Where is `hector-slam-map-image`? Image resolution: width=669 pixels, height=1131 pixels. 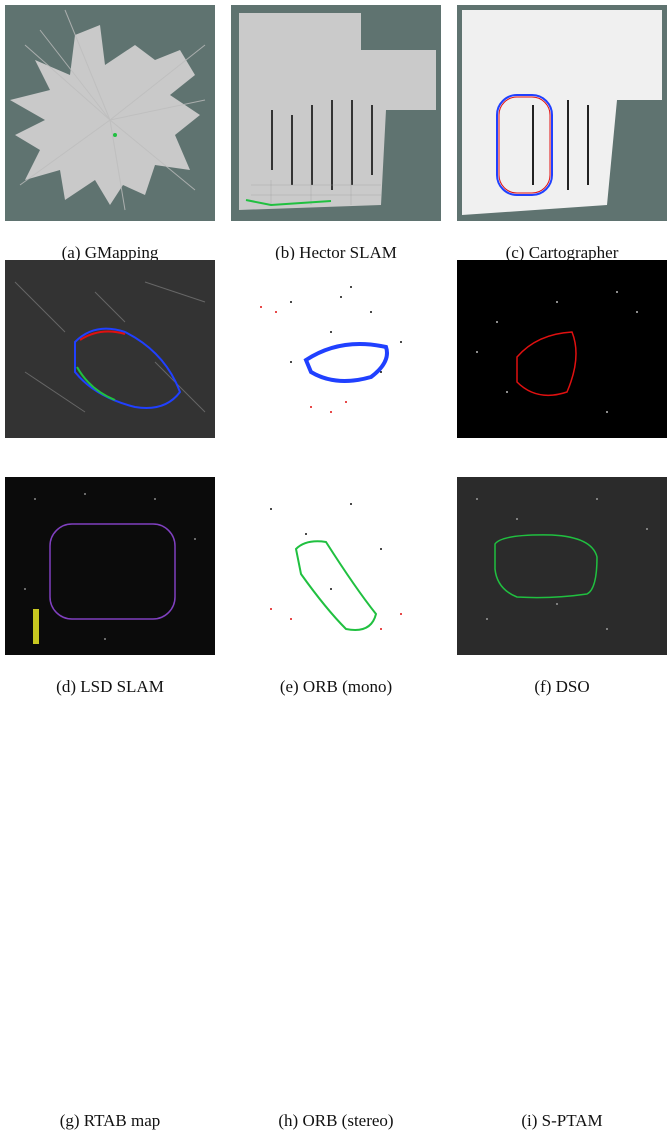 hector-slam-map-image is located at coordinates (336, 113).